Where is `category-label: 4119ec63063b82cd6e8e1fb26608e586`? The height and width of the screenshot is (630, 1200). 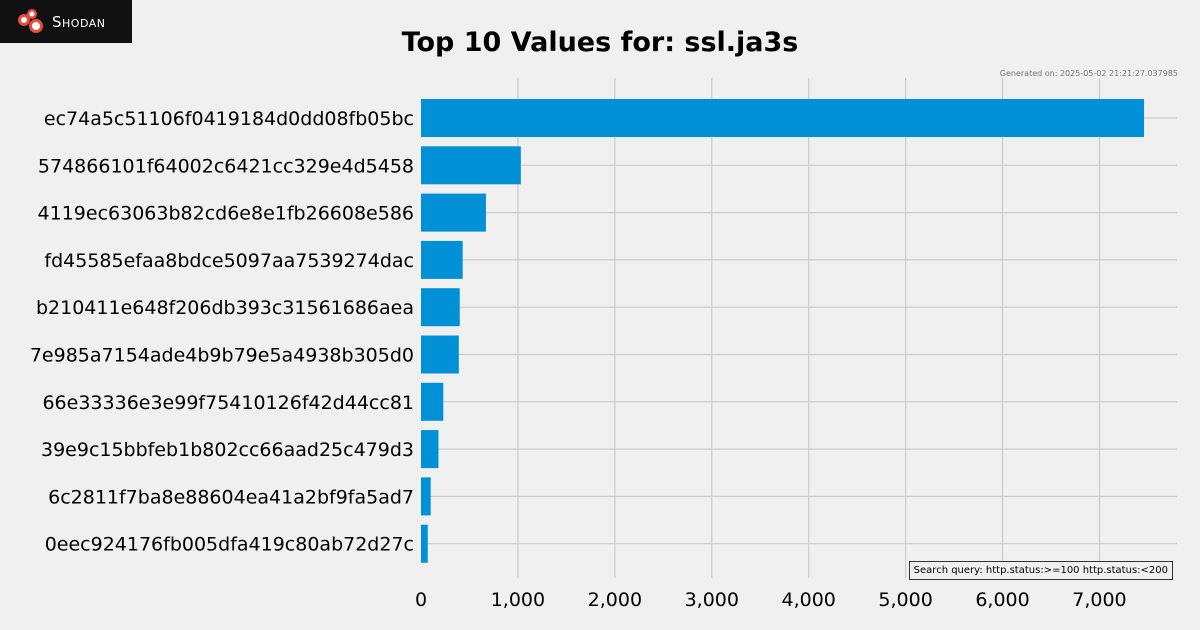 category-label: 4119ec63063b82cd6e8e1fb26608e586 is located at coordinates (226, 214).